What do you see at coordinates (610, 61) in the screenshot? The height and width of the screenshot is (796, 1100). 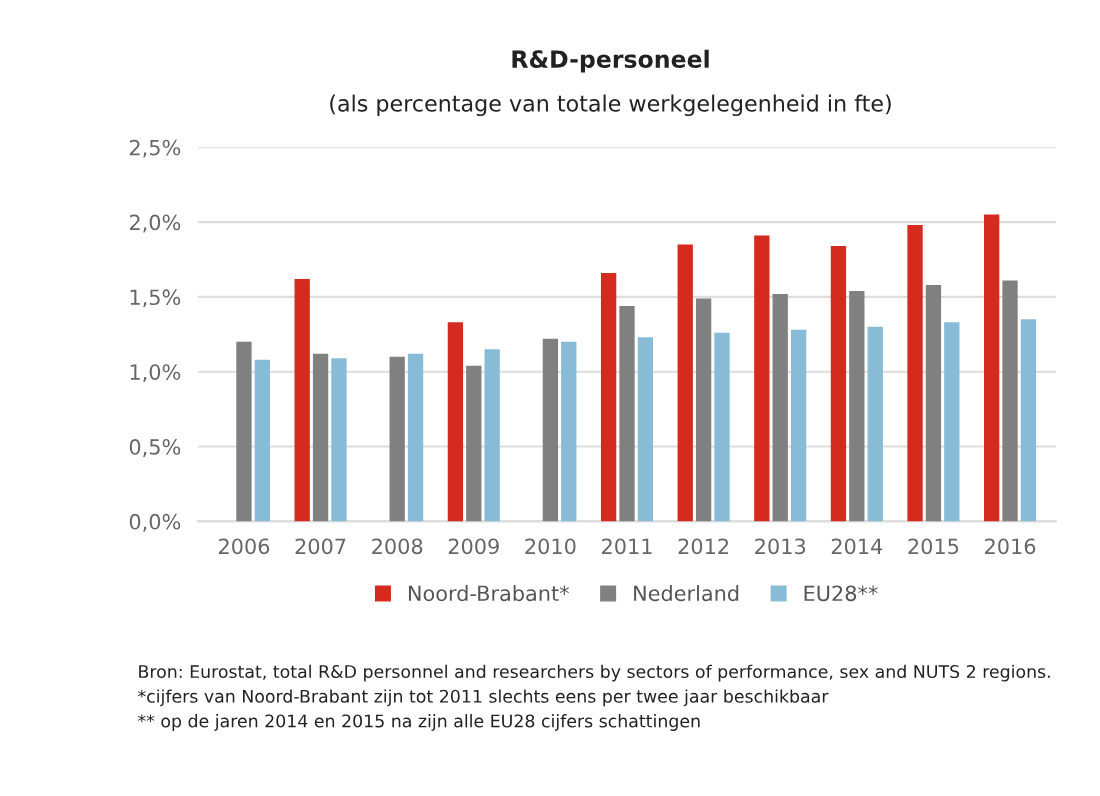 I see `chart-title: R&D-personeel` at bounding box center [610, 61].